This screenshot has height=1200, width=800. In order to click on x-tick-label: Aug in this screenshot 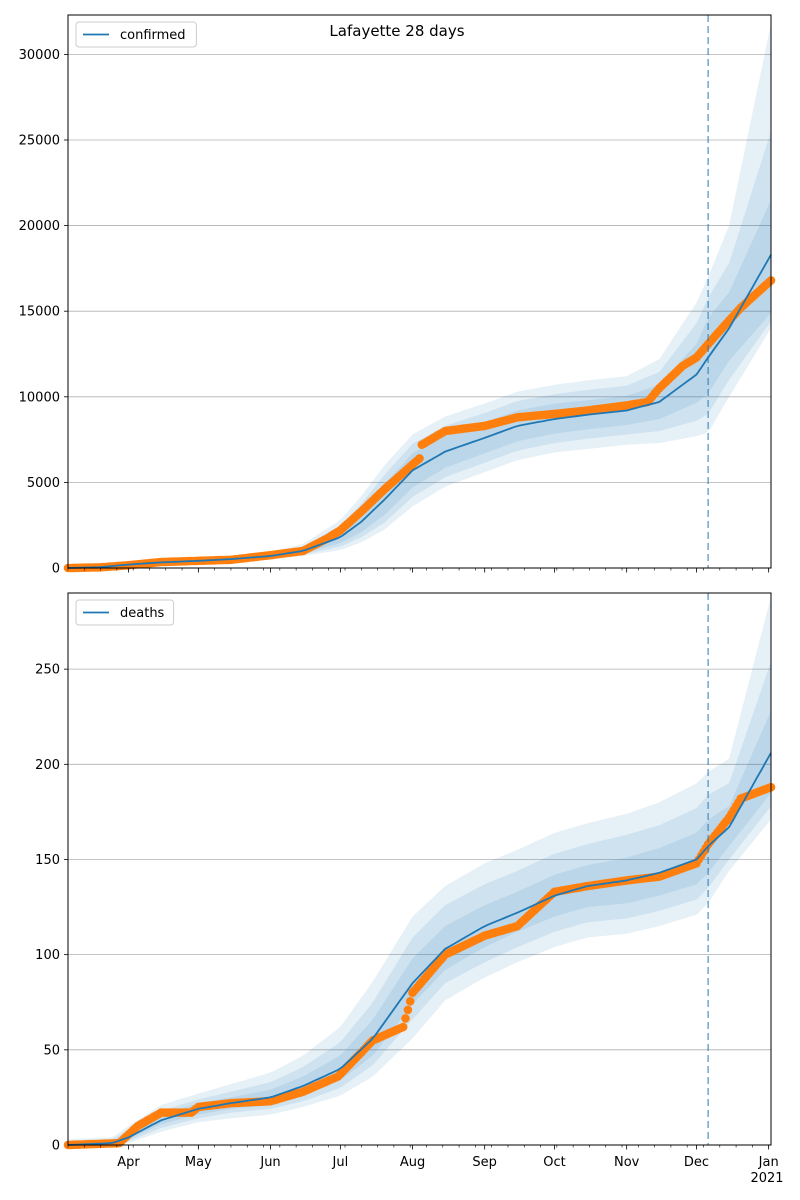, I will do `click(412, 1162)`.